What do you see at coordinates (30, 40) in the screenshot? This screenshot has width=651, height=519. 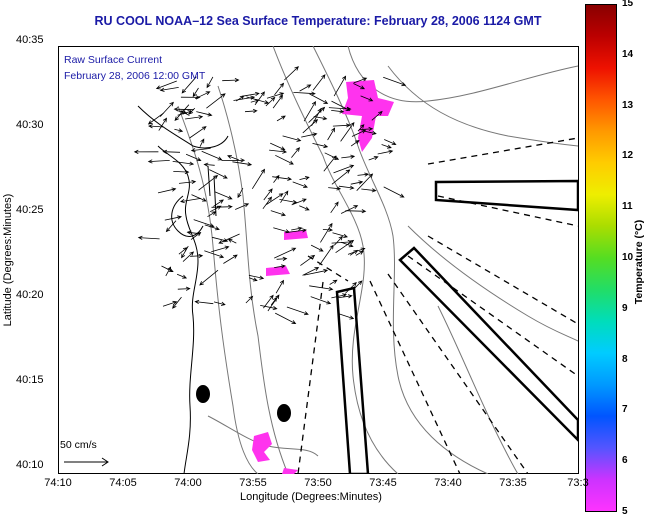 I see `y-tick-label: 40:35` at bounding box center [30, 40].